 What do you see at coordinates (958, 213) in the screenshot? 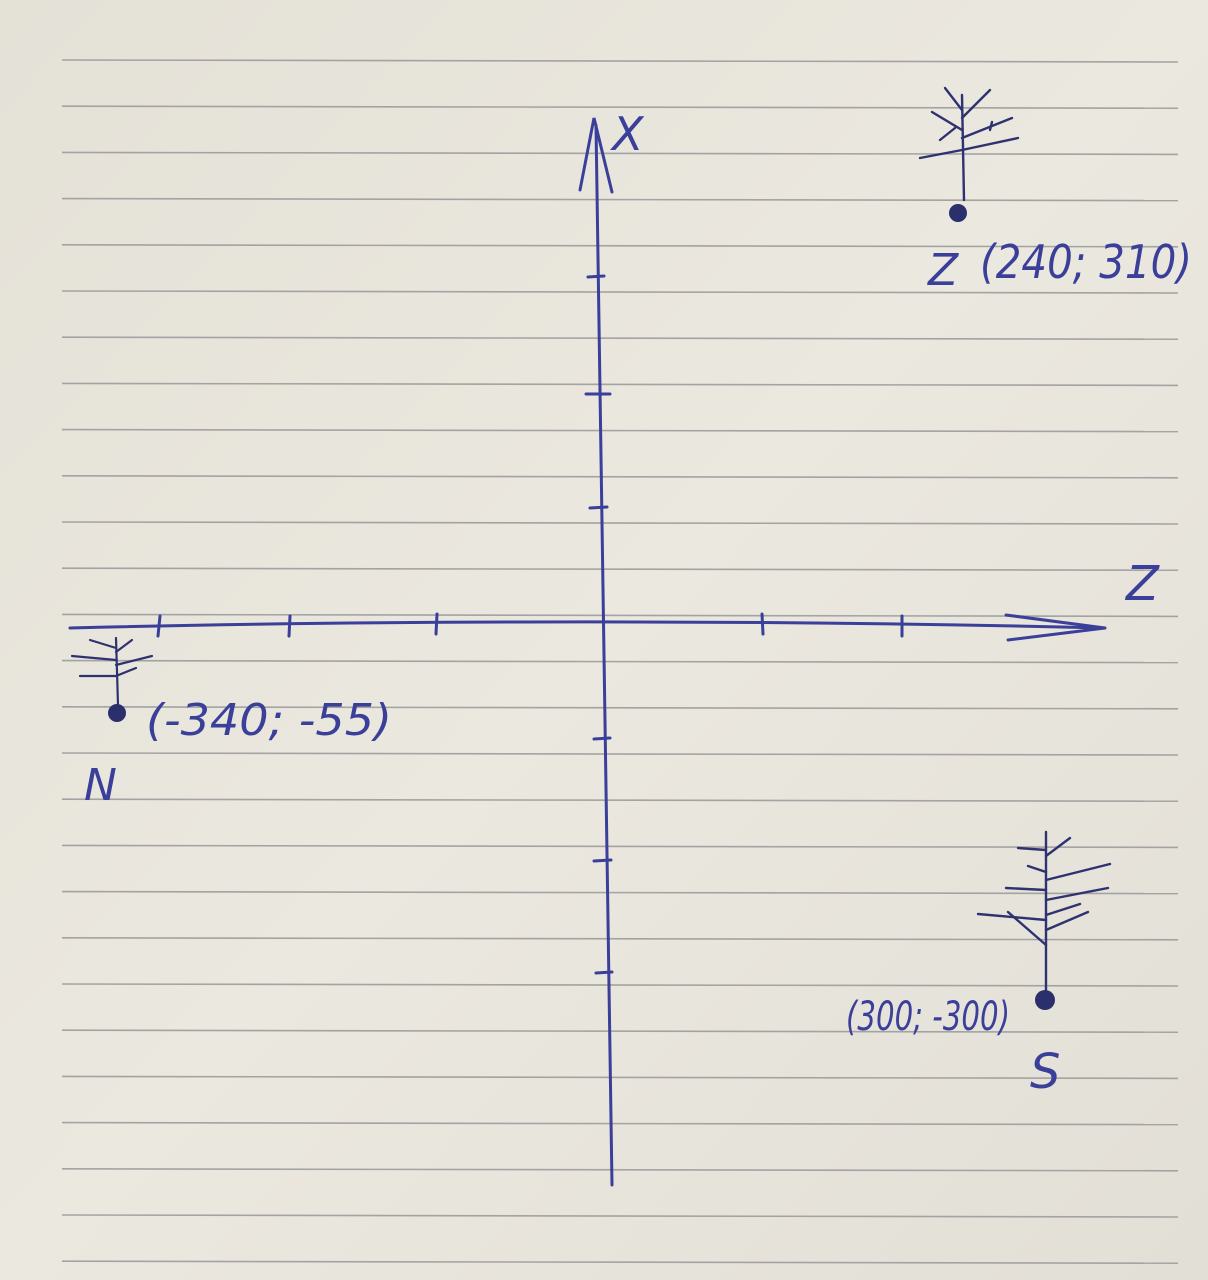
I see `point-z-marker` at bounding box center [958, 213].